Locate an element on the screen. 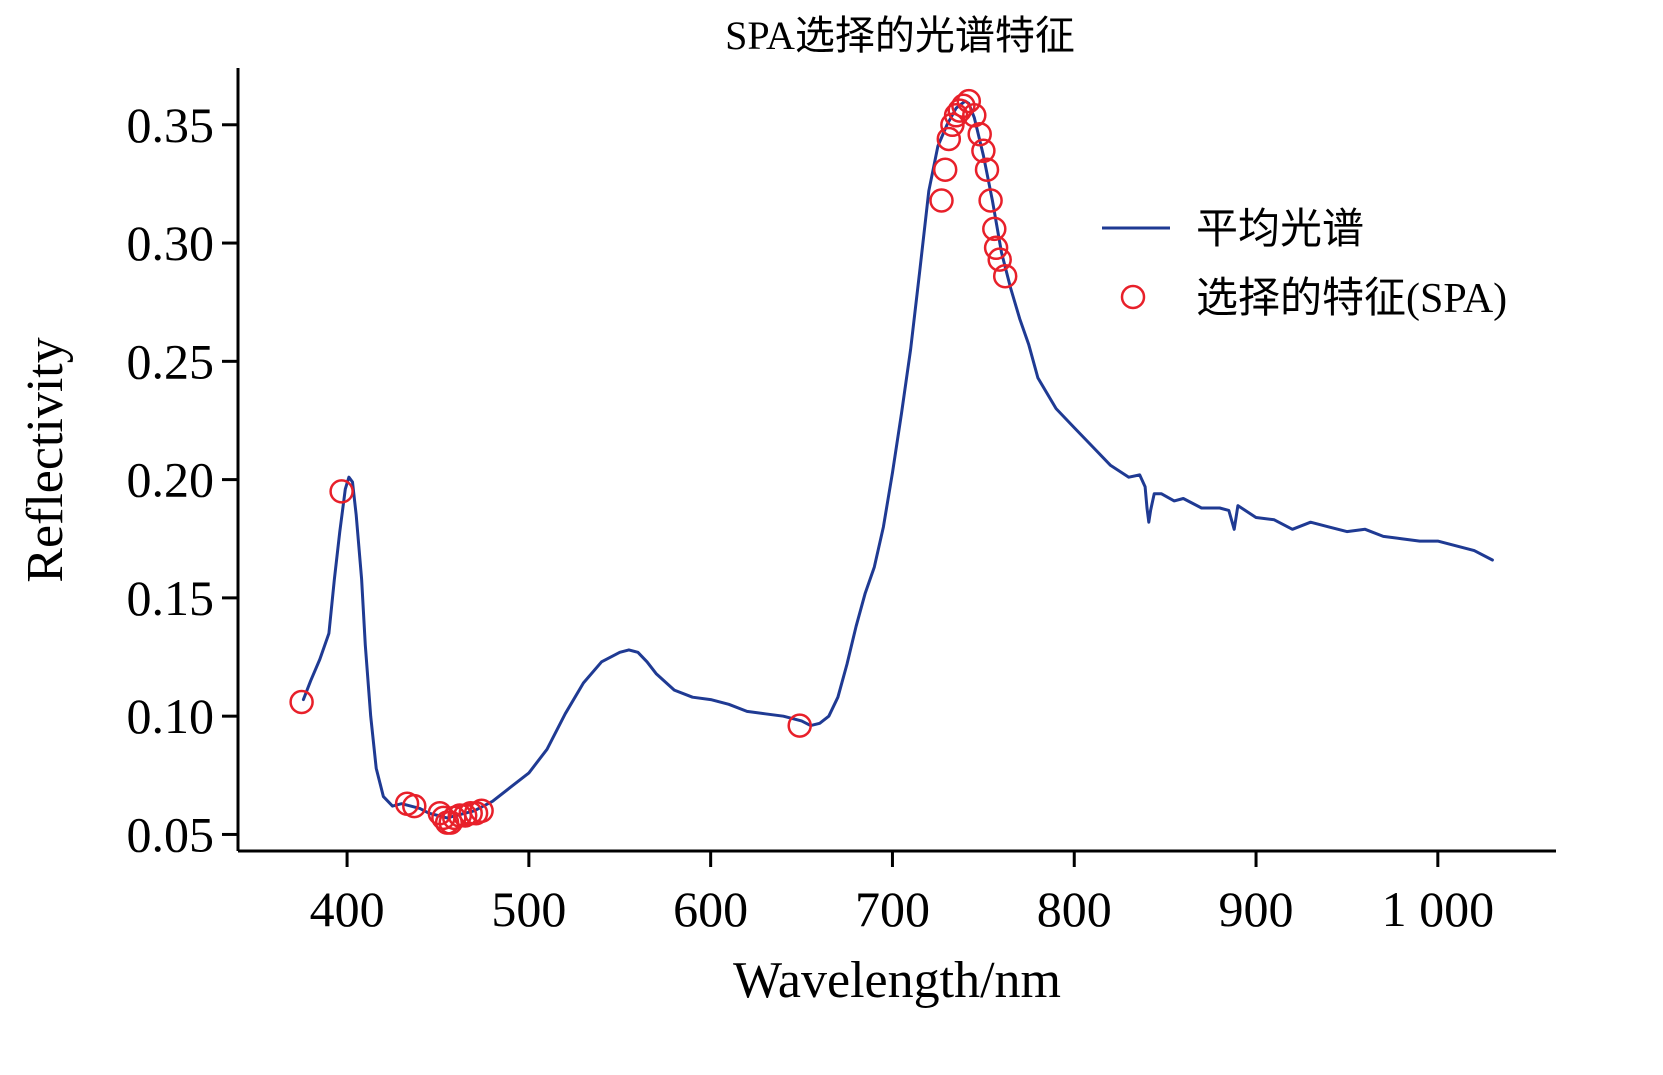  x-tick-label: 400 is located at coordinates (347, 909).